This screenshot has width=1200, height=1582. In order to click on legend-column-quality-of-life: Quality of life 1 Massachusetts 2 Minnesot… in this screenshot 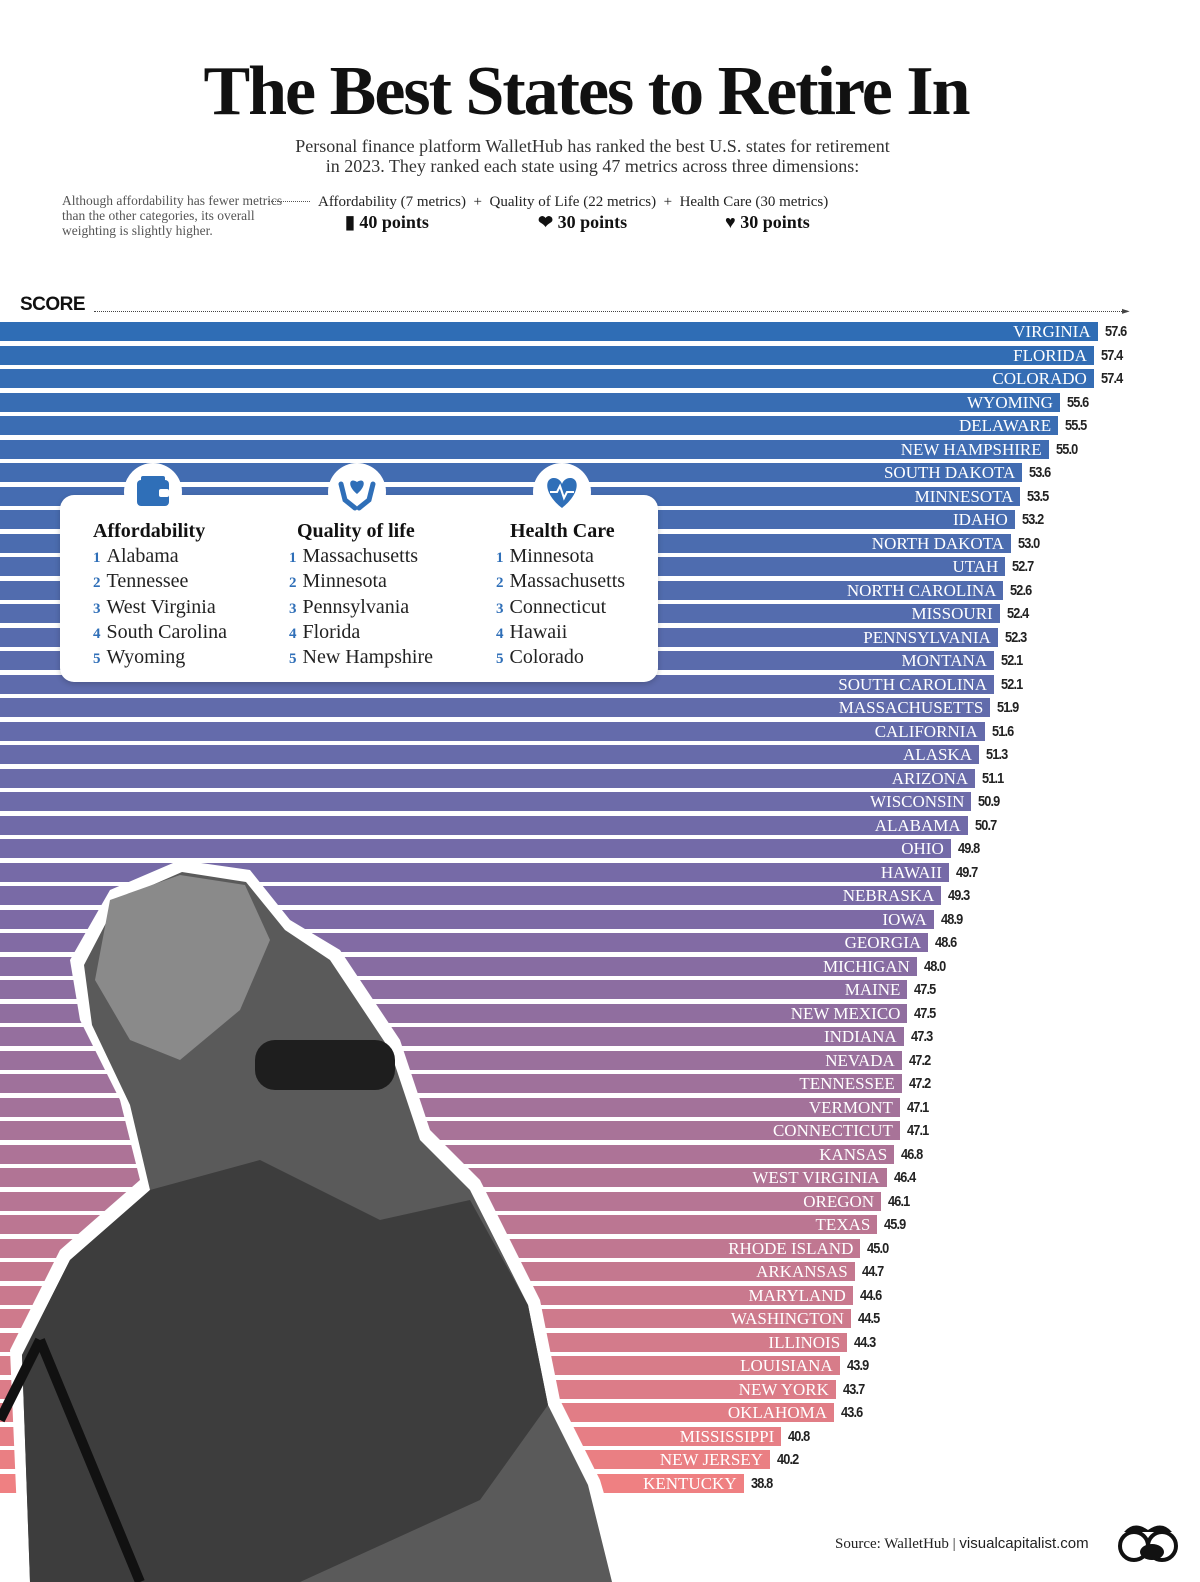, I will do `click(361, 595)`.